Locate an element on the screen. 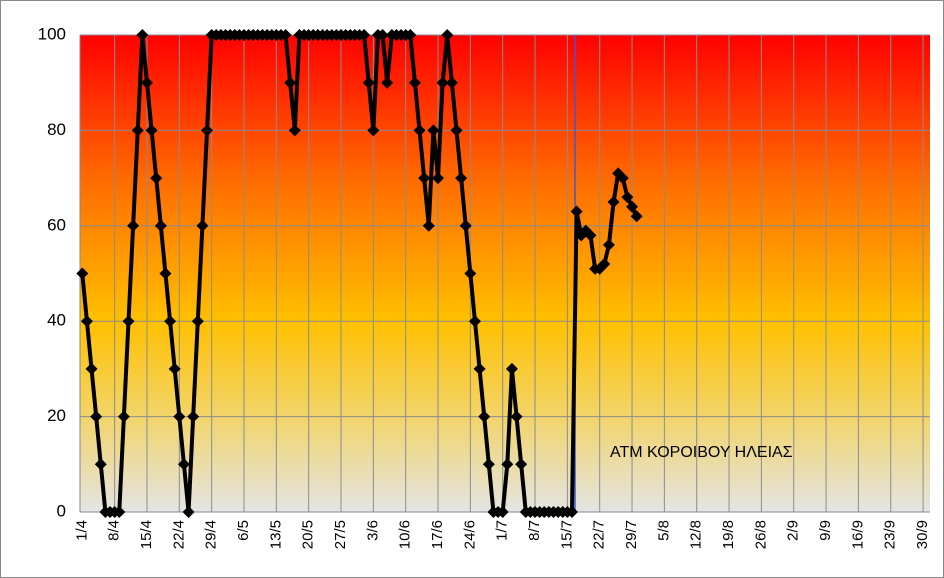  y-tick-label: 0 is located at coordinates (61, 510).